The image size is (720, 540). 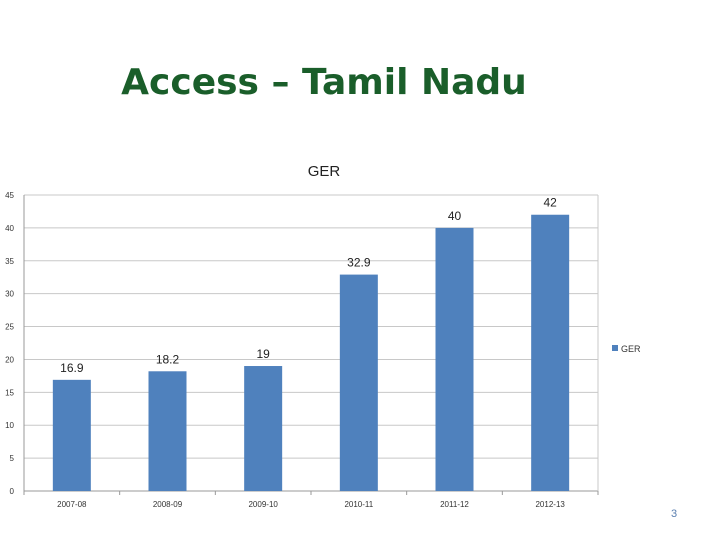 I want to click on x-tick-label: 2008-09, so click(x=168, y=504).